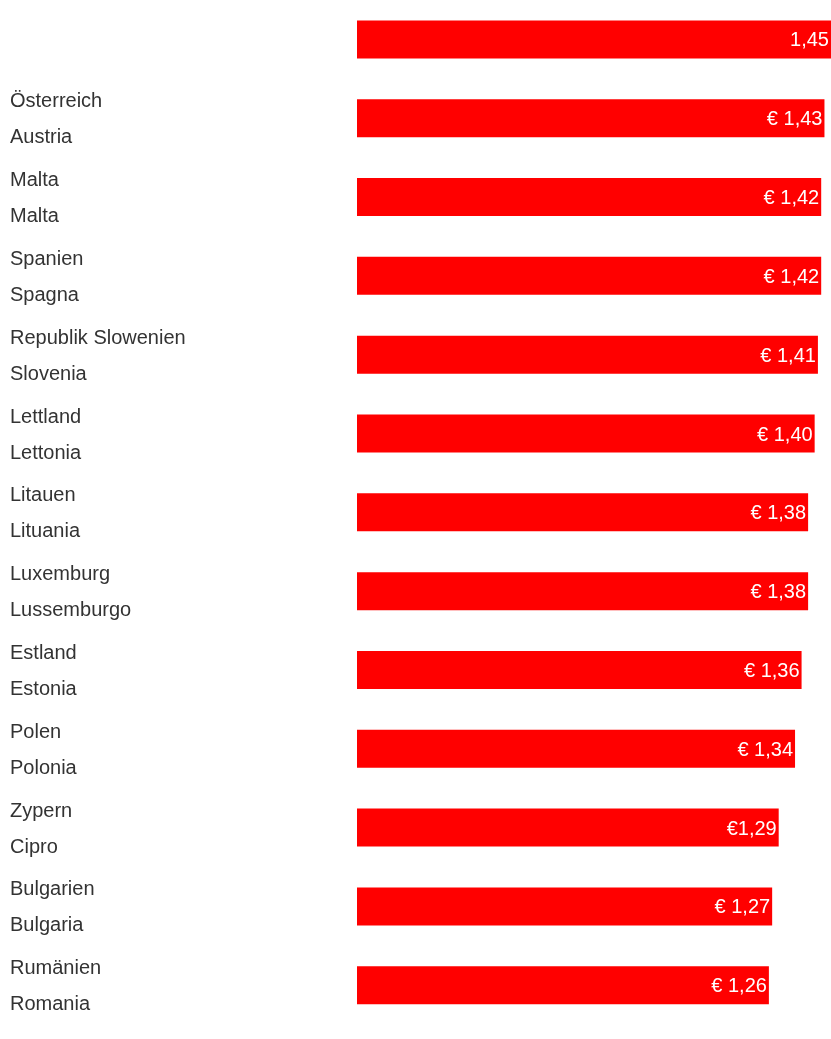 Image resolution: width=831 pixels, height=1039 pixels. What do you see at coordinates (765, 748) in the screenshot?
I see `data-label: € 1,34` at bounding box center [765, 748].